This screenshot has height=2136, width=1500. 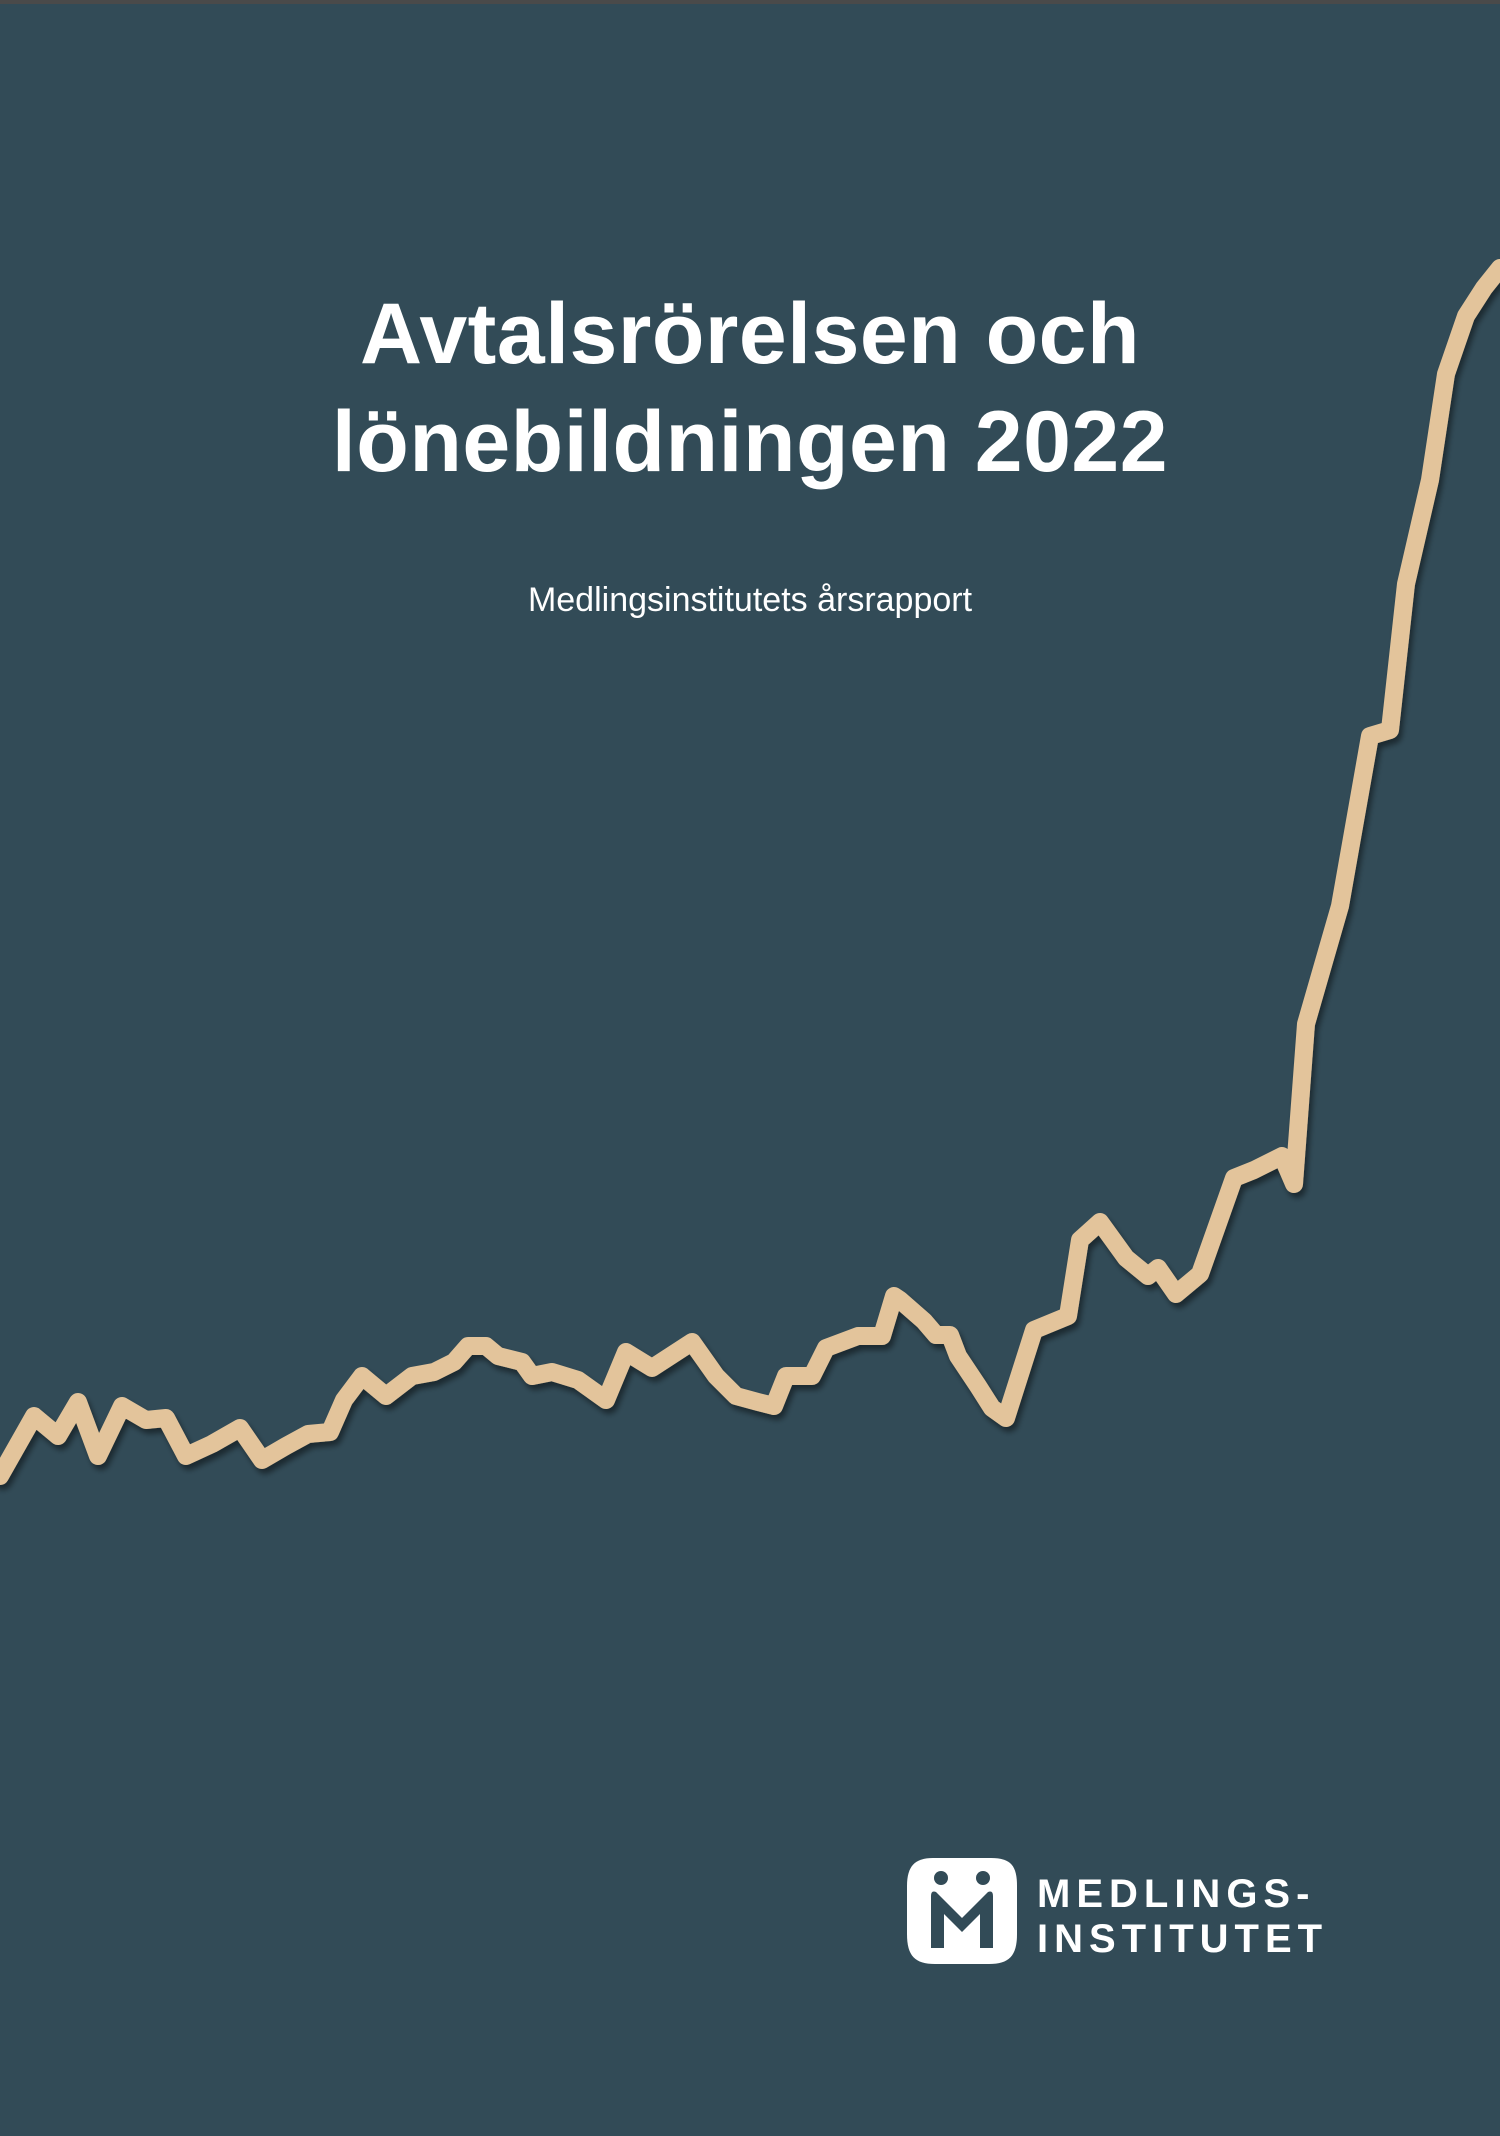 I want to click on cover-subtitle: Medlingsinstitutets årsrapport, so click(x=750, y=600).